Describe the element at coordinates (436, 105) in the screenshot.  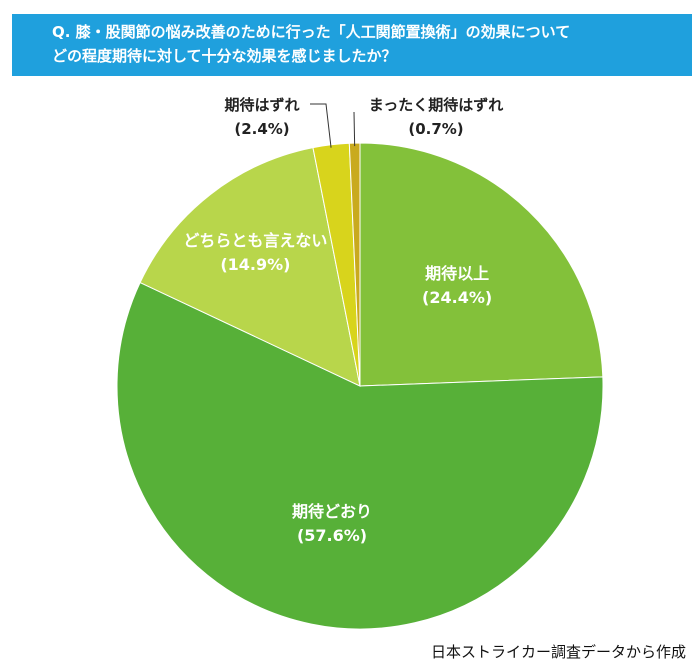
I see `slice-label-5-line-1: まったく期待はずれ` at that location.